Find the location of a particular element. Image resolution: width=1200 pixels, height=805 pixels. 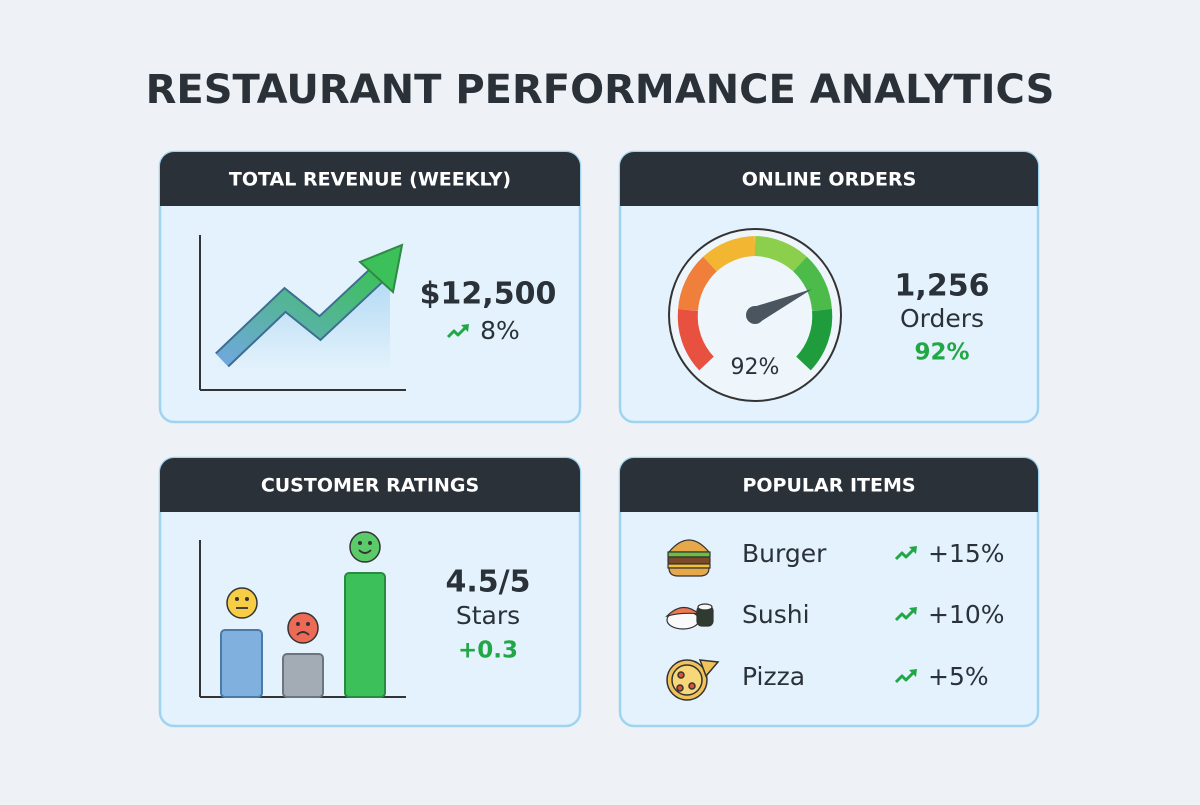

page-title: RESTAURANT PERFORMANCE ANALYTICS is located at coordinates (600, 90).